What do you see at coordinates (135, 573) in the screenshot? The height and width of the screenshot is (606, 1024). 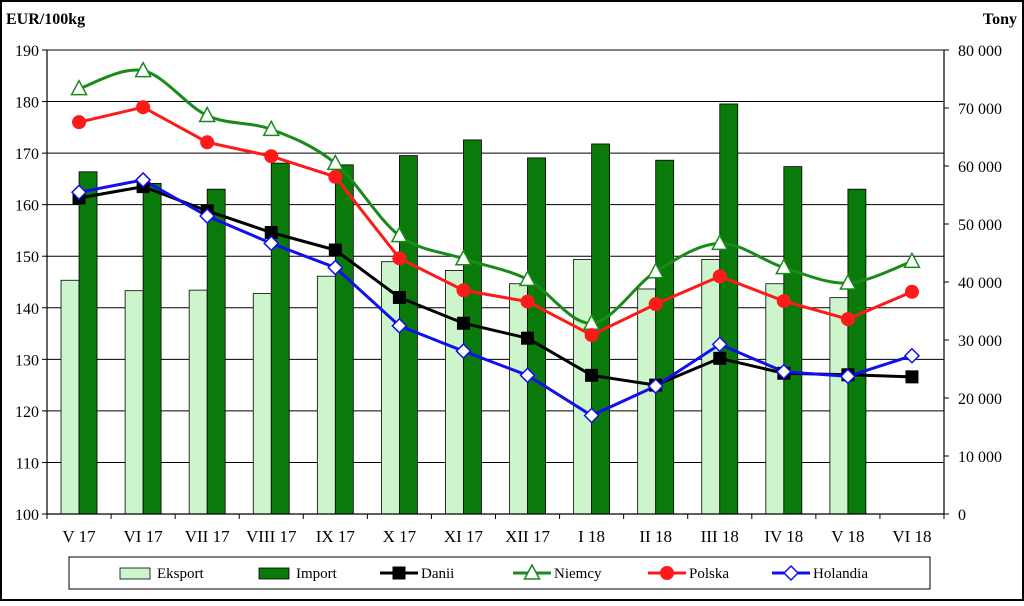 I see `legend-swatch-eksport` at bounding box center [135, 573].